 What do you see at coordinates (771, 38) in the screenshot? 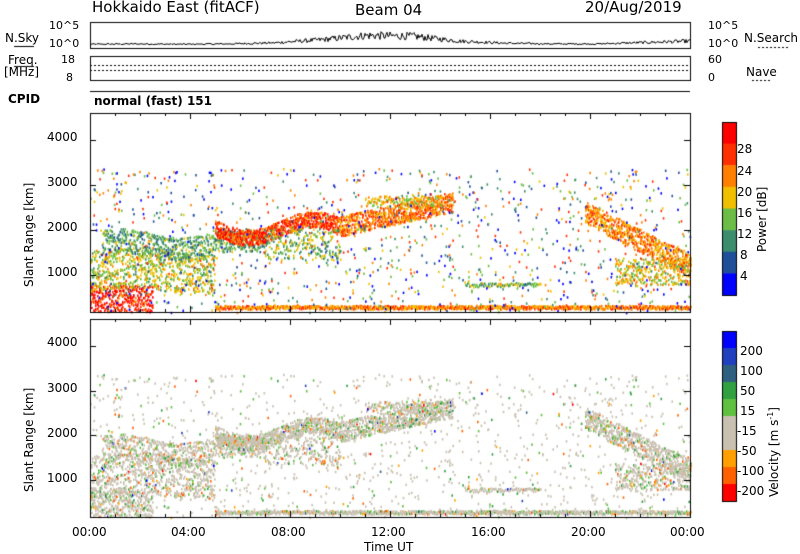
I see `nsearch-label: N.Search` at bounding box center [771, 38].